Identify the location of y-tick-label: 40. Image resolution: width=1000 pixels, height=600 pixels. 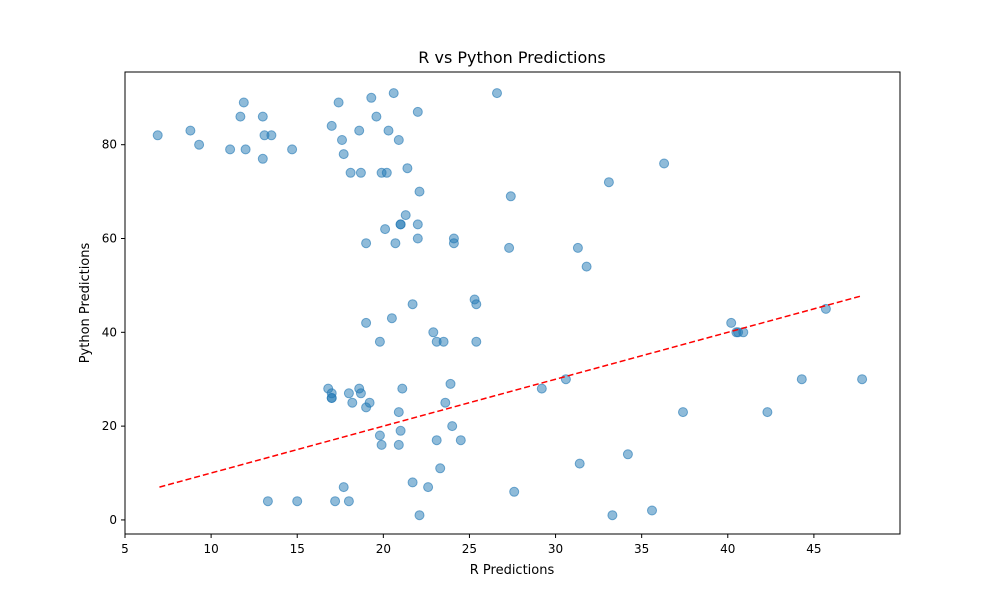
(109, 332).